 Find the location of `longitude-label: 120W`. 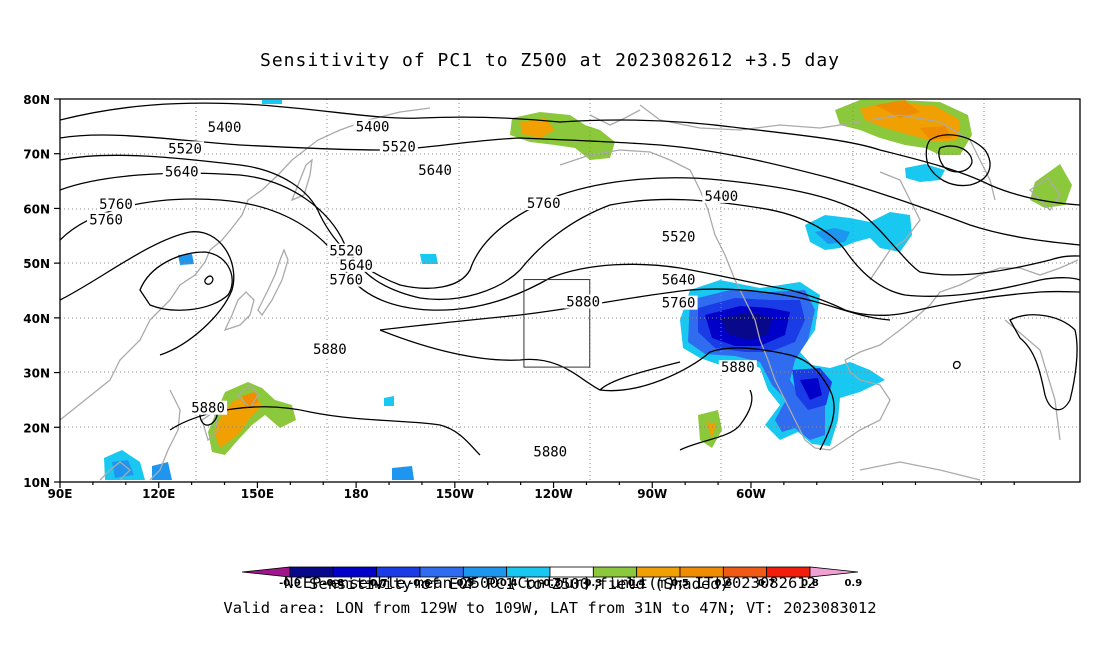

longitude-label: 120W is located at coordinates (553, 494).